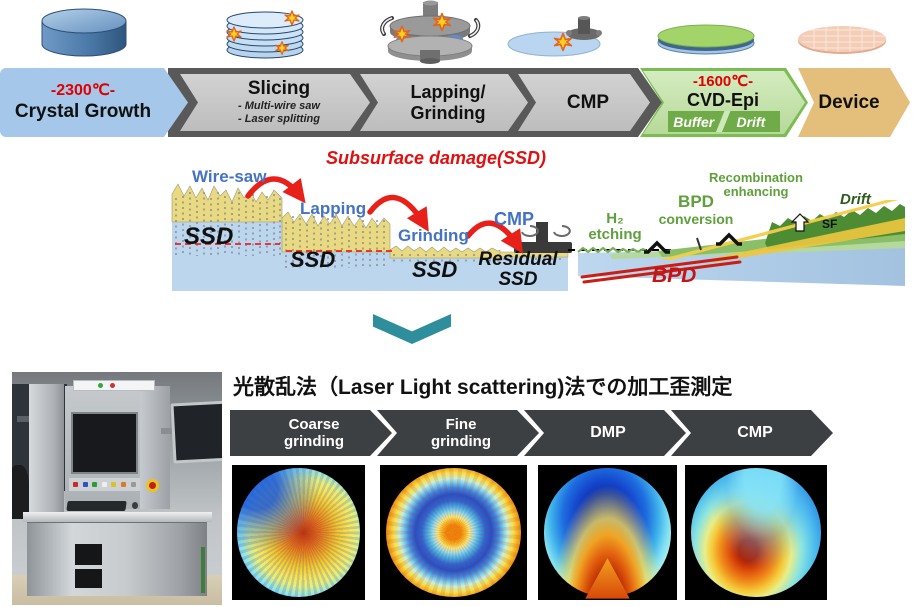 Image resolution: width=913 pixels, height=607 pixels. What do you see at coordinates (756, 532) in the screenshot?
I see `cmp-strain-map` at bounding box center [756, 532].